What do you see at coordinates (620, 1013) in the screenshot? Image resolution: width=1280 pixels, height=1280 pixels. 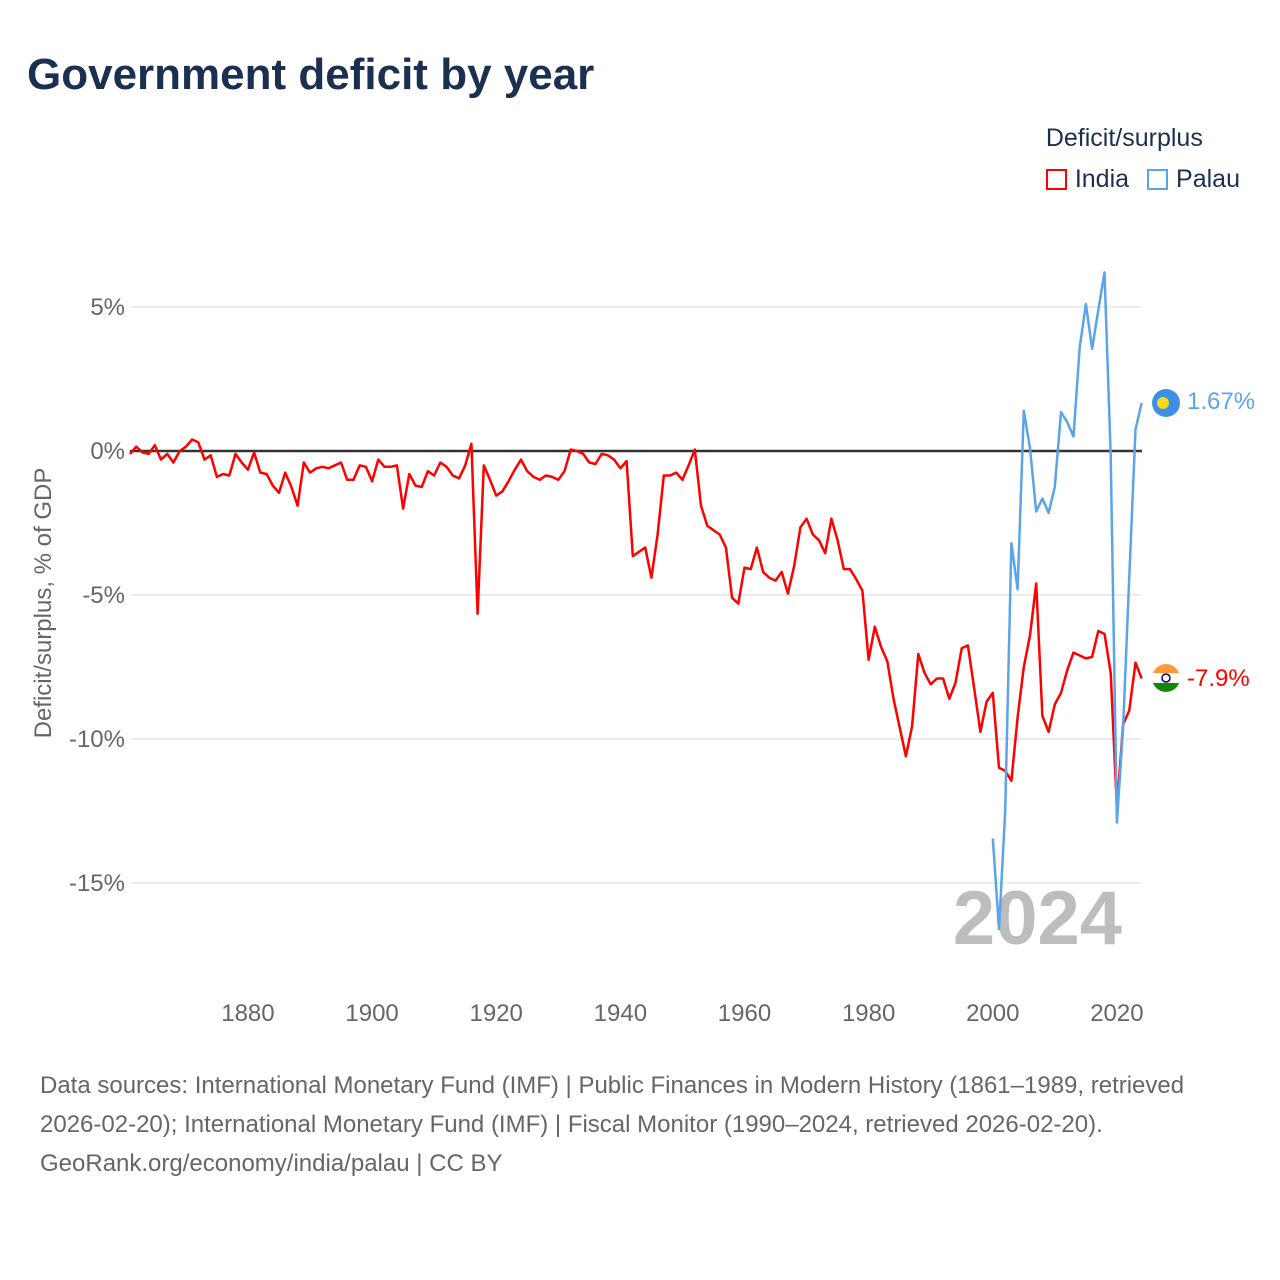 I see `x-tick-label: 1940` at bounding box center [620, 1013].